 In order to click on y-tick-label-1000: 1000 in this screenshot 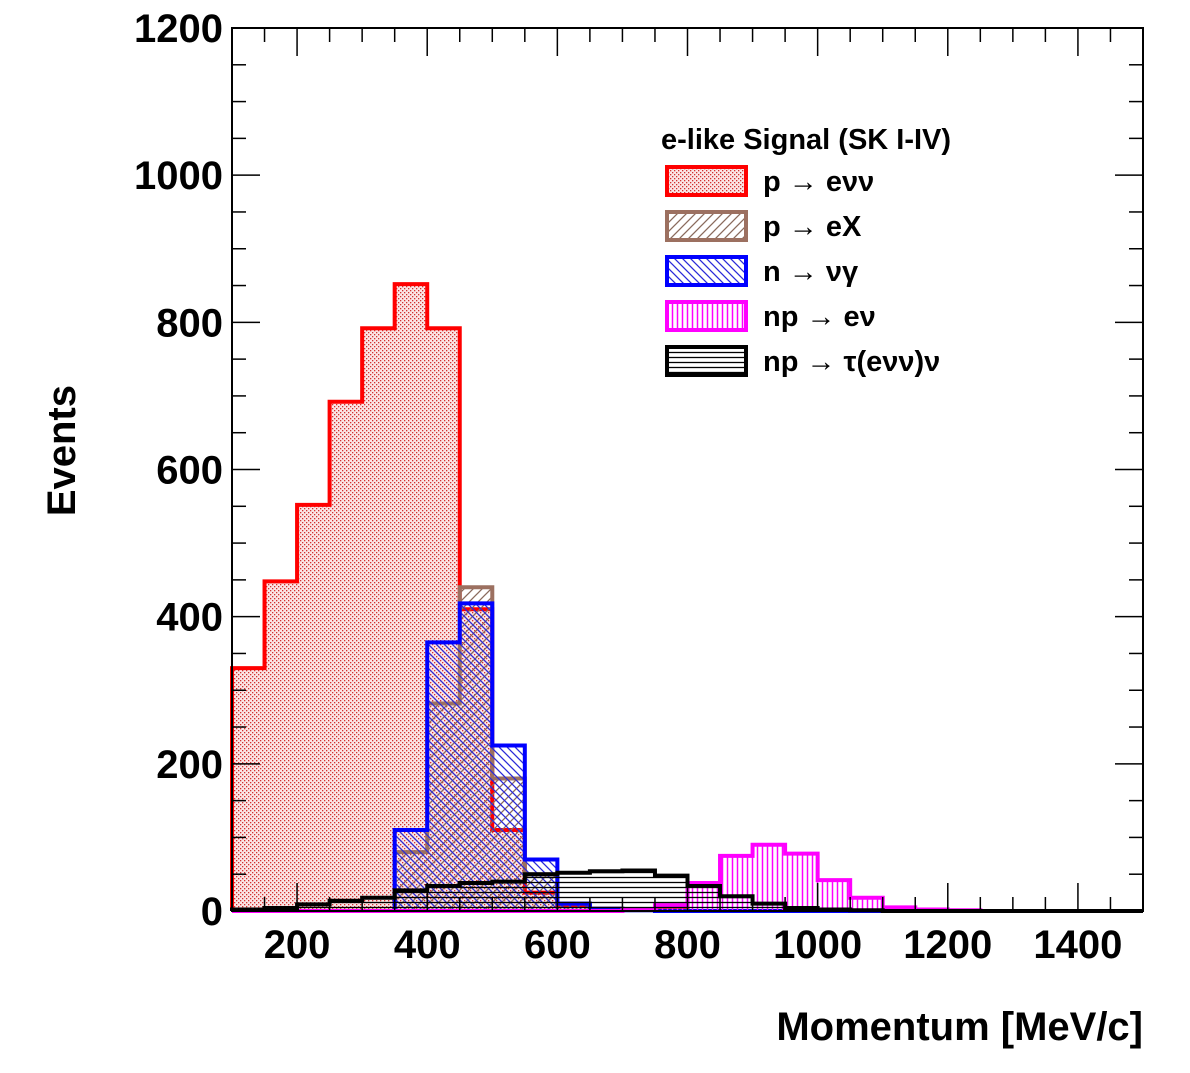, I will do `click(178, 176)`.